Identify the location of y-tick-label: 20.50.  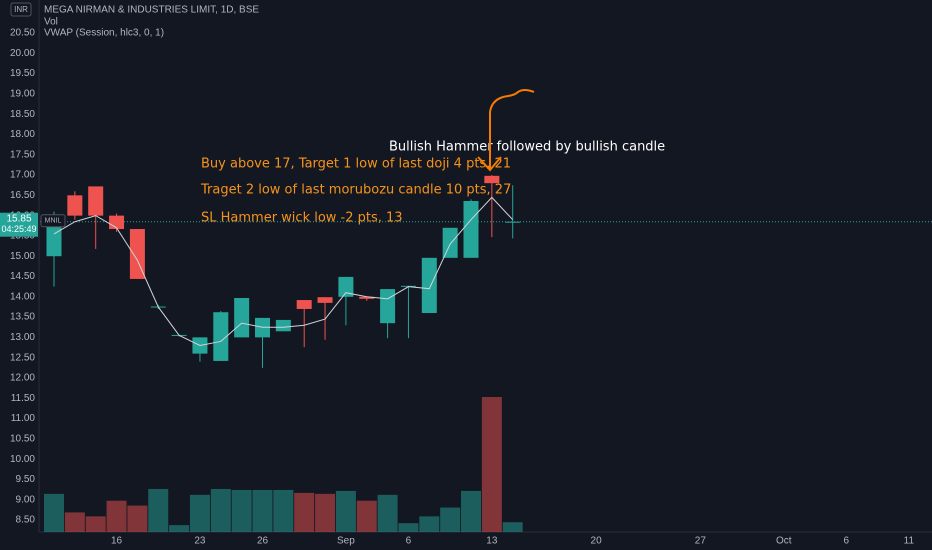
(22, 33).